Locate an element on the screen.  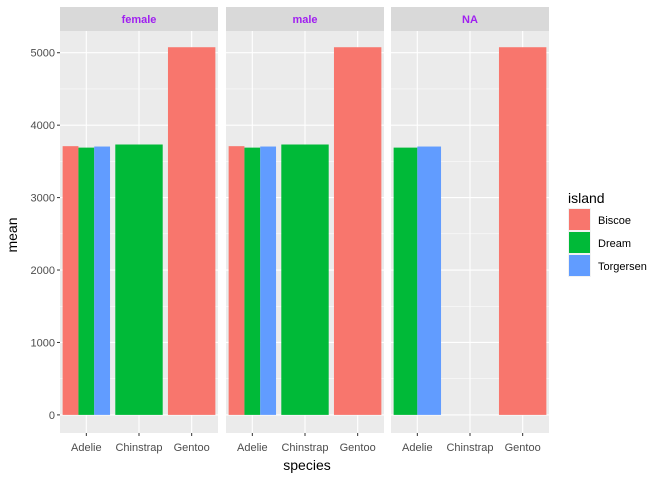
legend-key-biscoe is located at coordinates (579, 219).